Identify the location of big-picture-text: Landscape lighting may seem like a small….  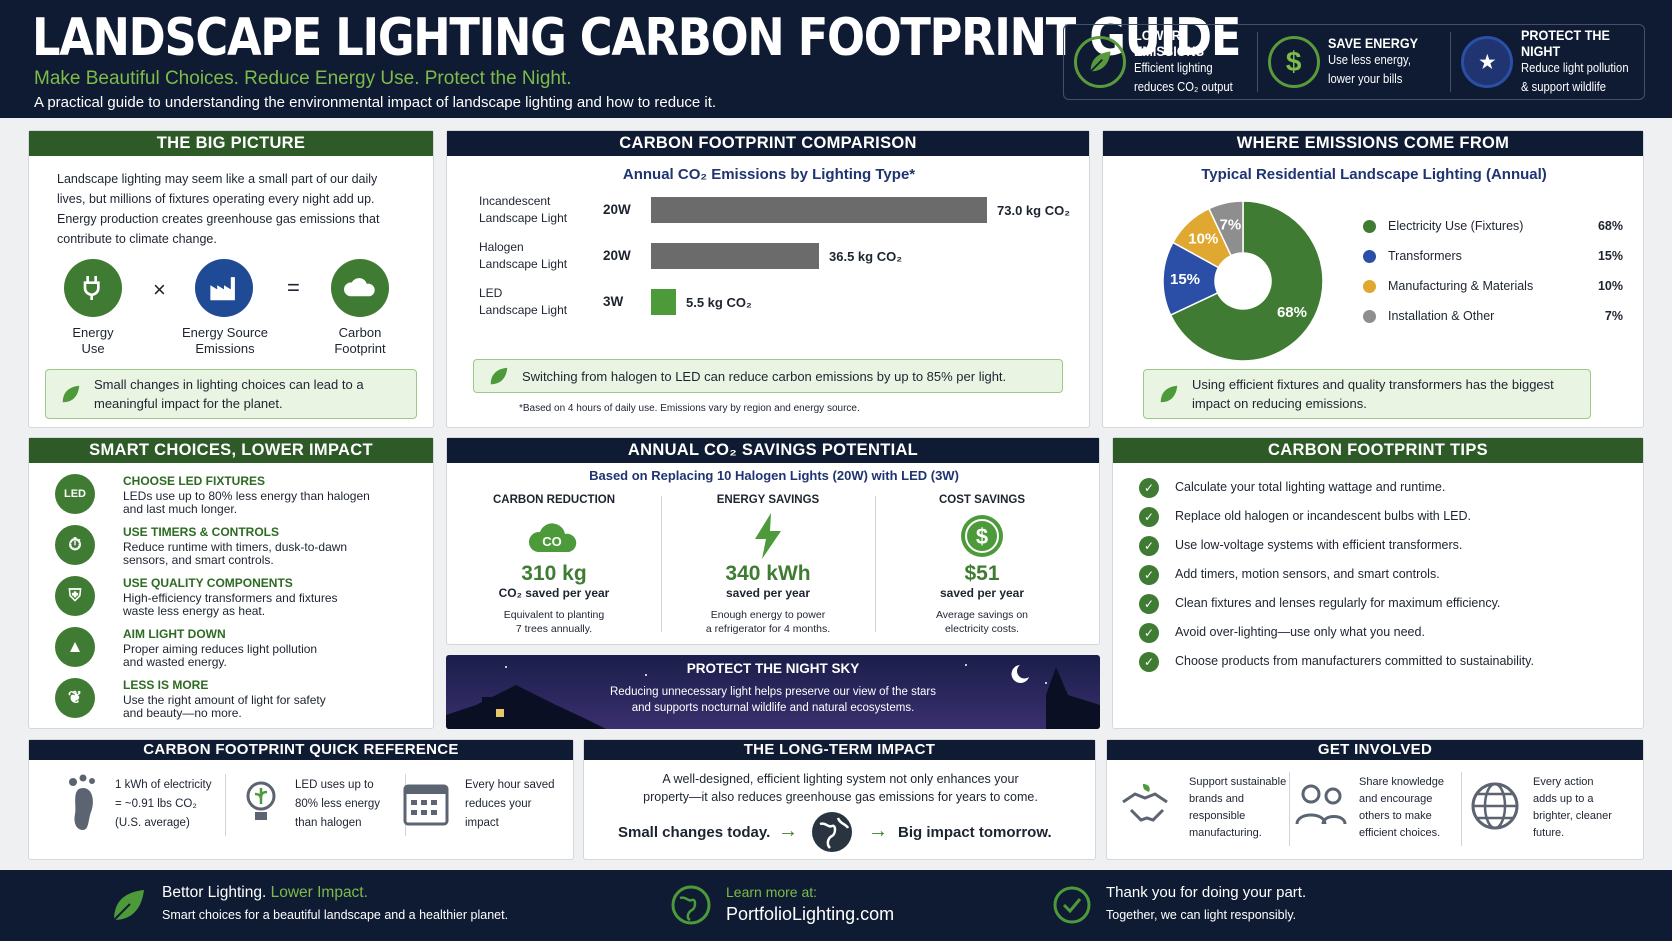
(218, 209).